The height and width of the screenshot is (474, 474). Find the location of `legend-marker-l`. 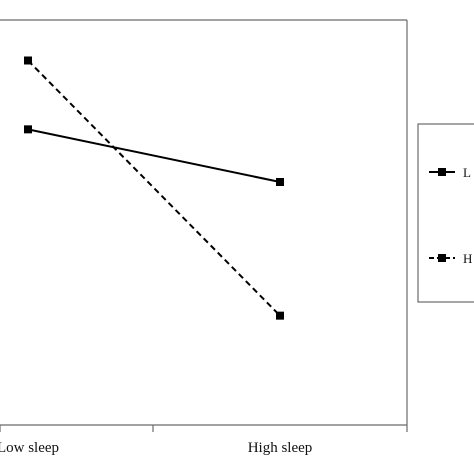

legend-marker-l is located at coordinates (442, 172).